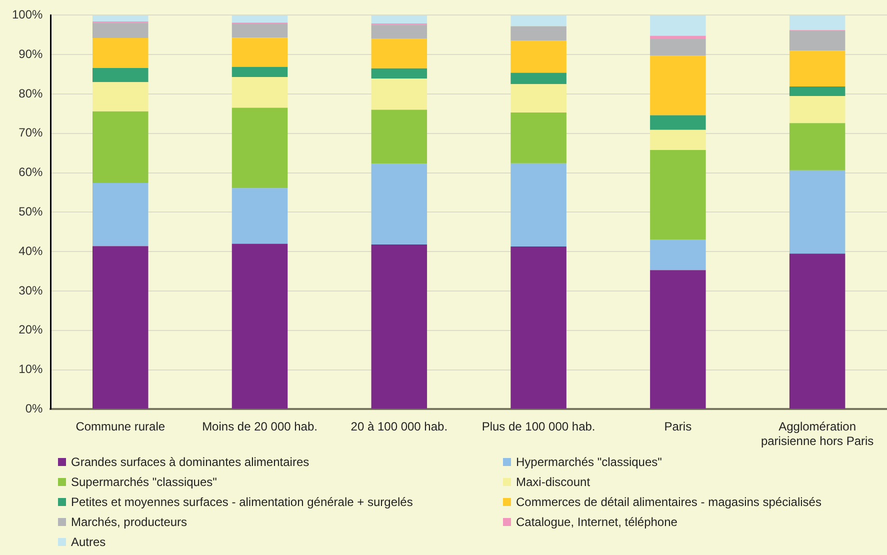  I want to click on x-tick-label: Moins de 20 000 hab., so click(260, 427).